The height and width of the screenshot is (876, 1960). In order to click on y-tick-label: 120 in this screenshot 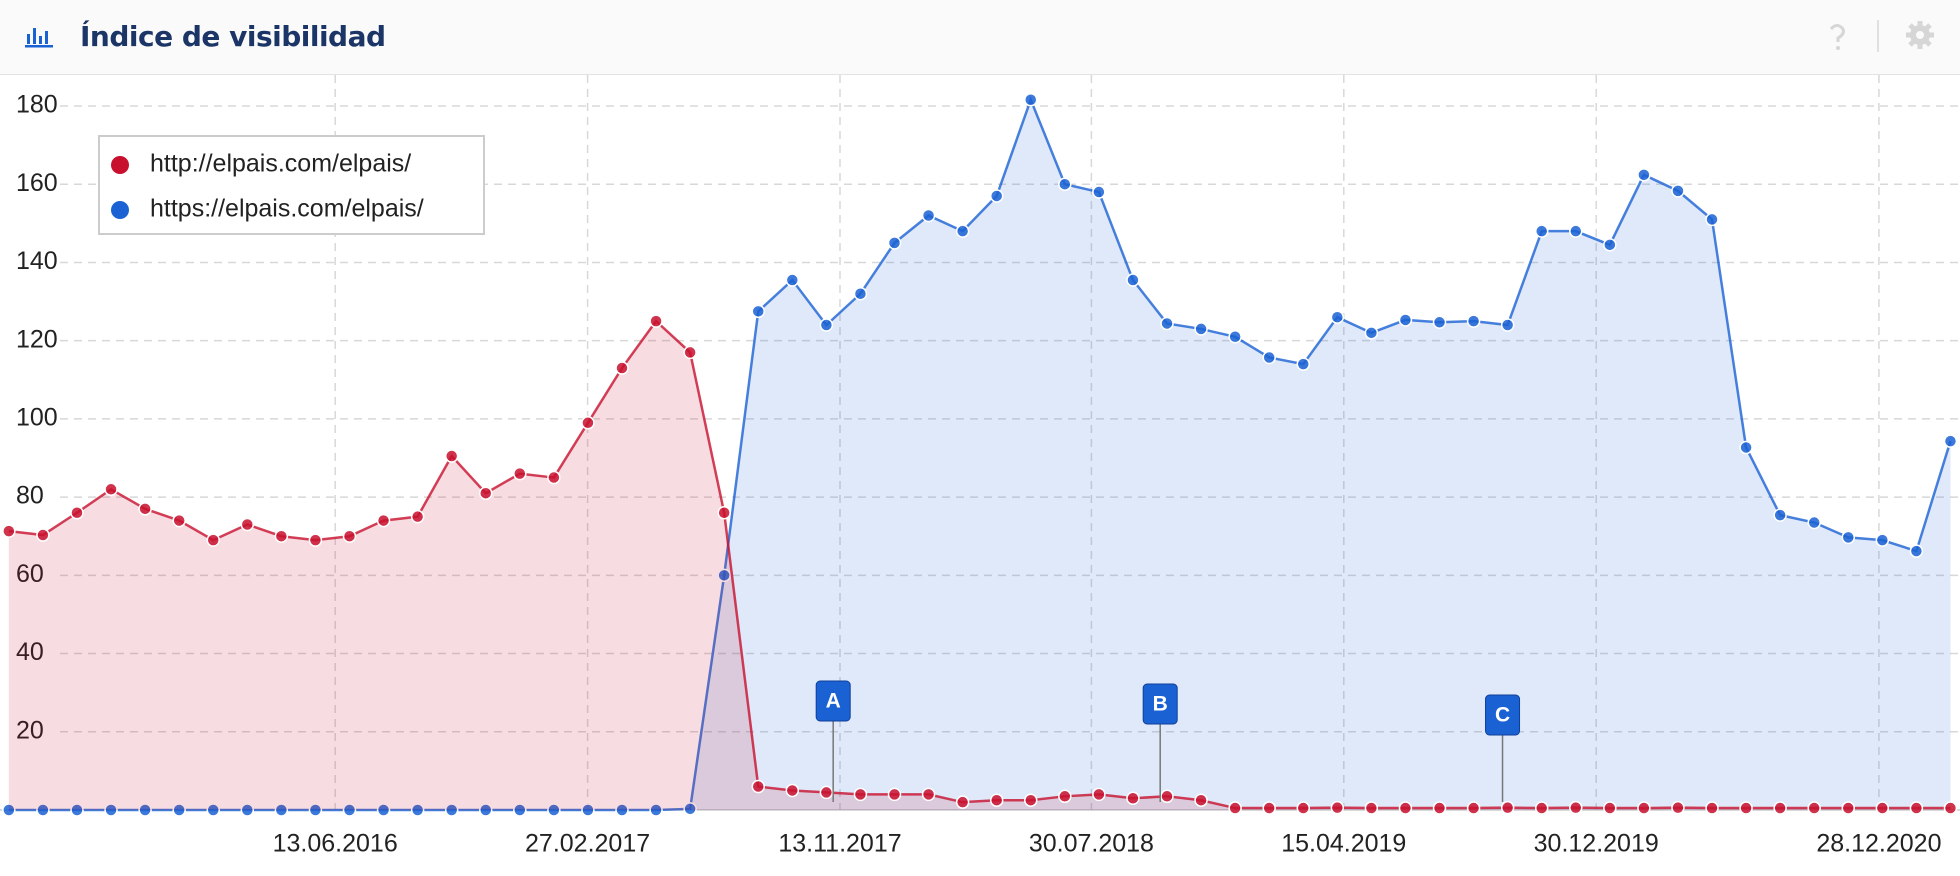, I will do `click(37, 339)`.